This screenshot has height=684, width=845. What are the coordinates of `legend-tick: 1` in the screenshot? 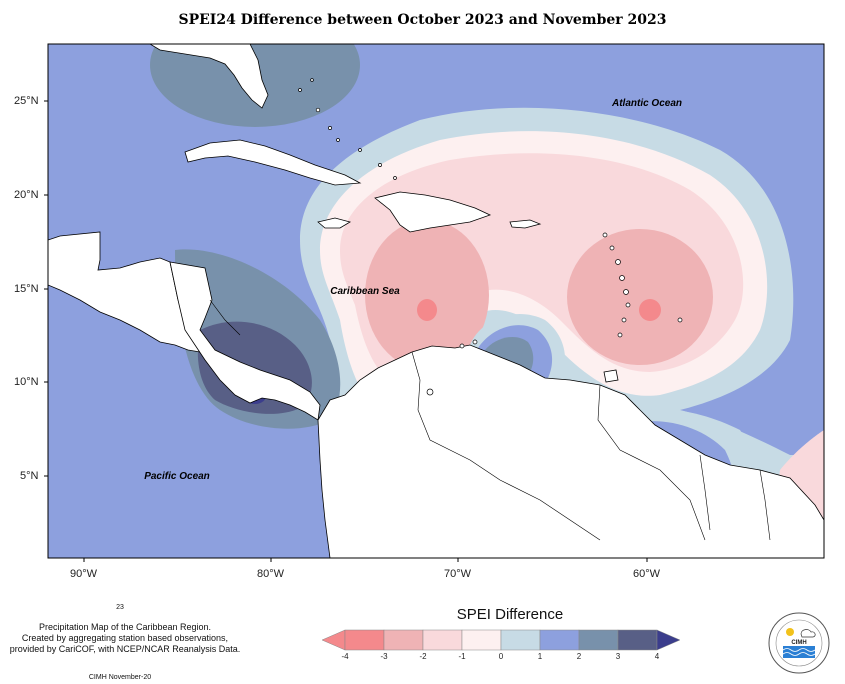 It's located at (540, 656).